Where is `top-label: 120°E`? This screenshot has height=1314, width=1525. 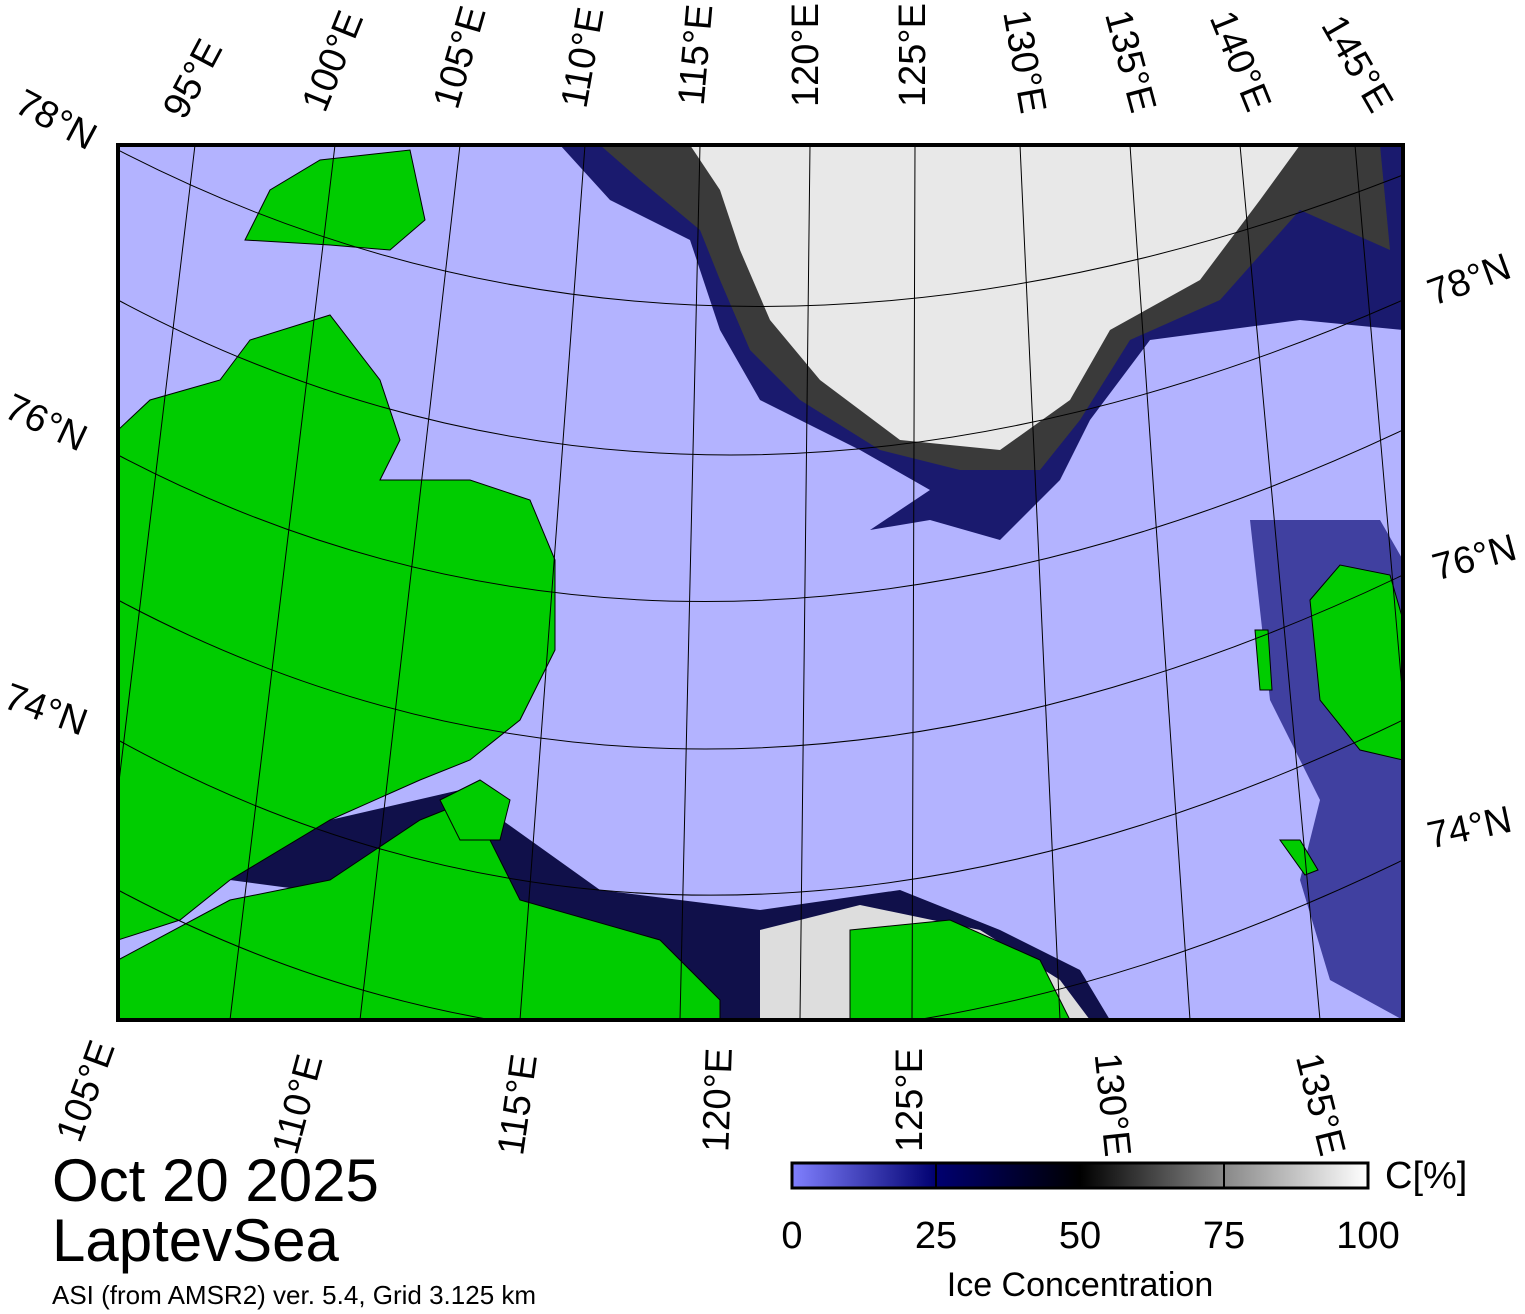
top-label: 120°E is located at coordinates (806, 55).